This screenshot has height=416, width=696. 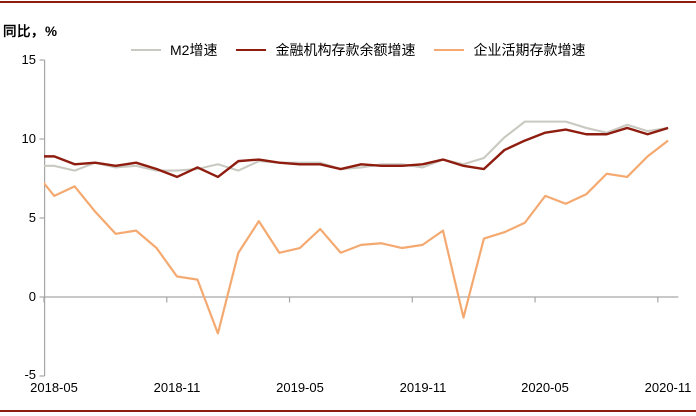 What do you see at coordinates (348, 2) in the screenshot?
I see `top-accent-rule` at bounding box center [348, 2].